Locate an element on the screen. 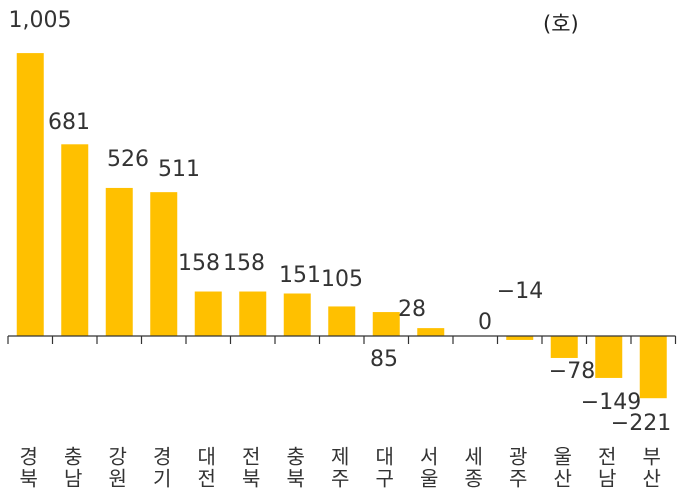 This screenshot has height=499, width=683. bar-대구 is located at coordinates (386, 324).